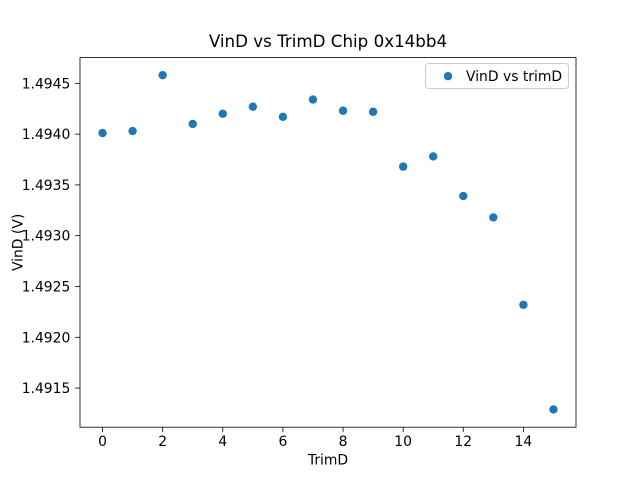 Image resolution: width=640 pixels, height=480 pixels. Describe the element at coordinates (162, 442) in the screenshot. I see `x-tick-label: 2` at that location.